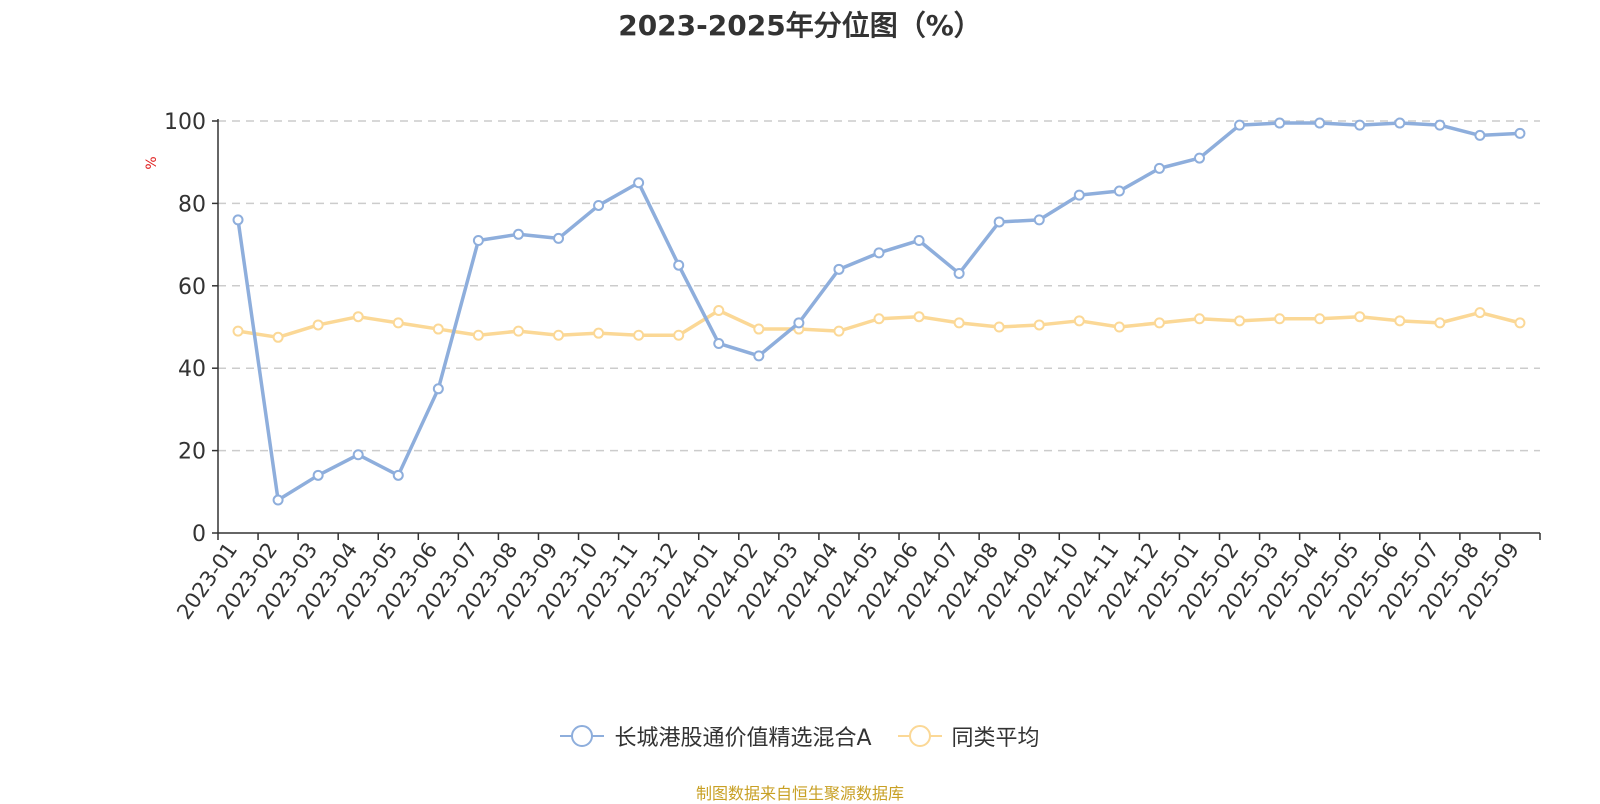 The height and width of the screenshot is (804, 1600). I want to click on legend-item-series-b: 同类平均, so click(968, 736).